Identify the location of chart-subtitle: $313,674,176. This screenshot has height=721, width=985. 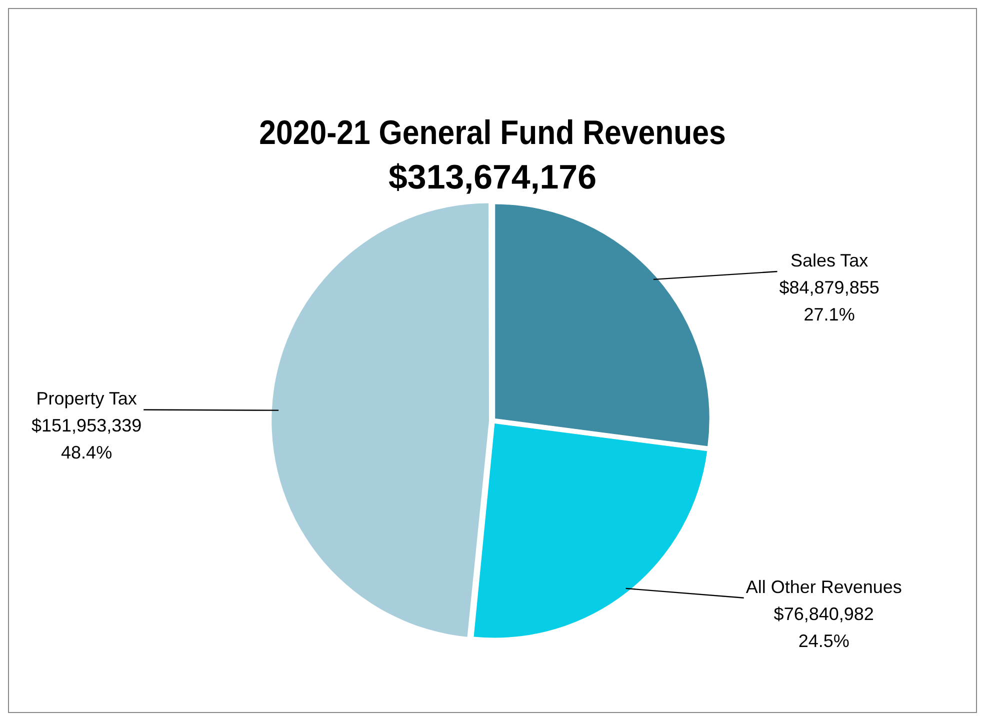
(492, 177).